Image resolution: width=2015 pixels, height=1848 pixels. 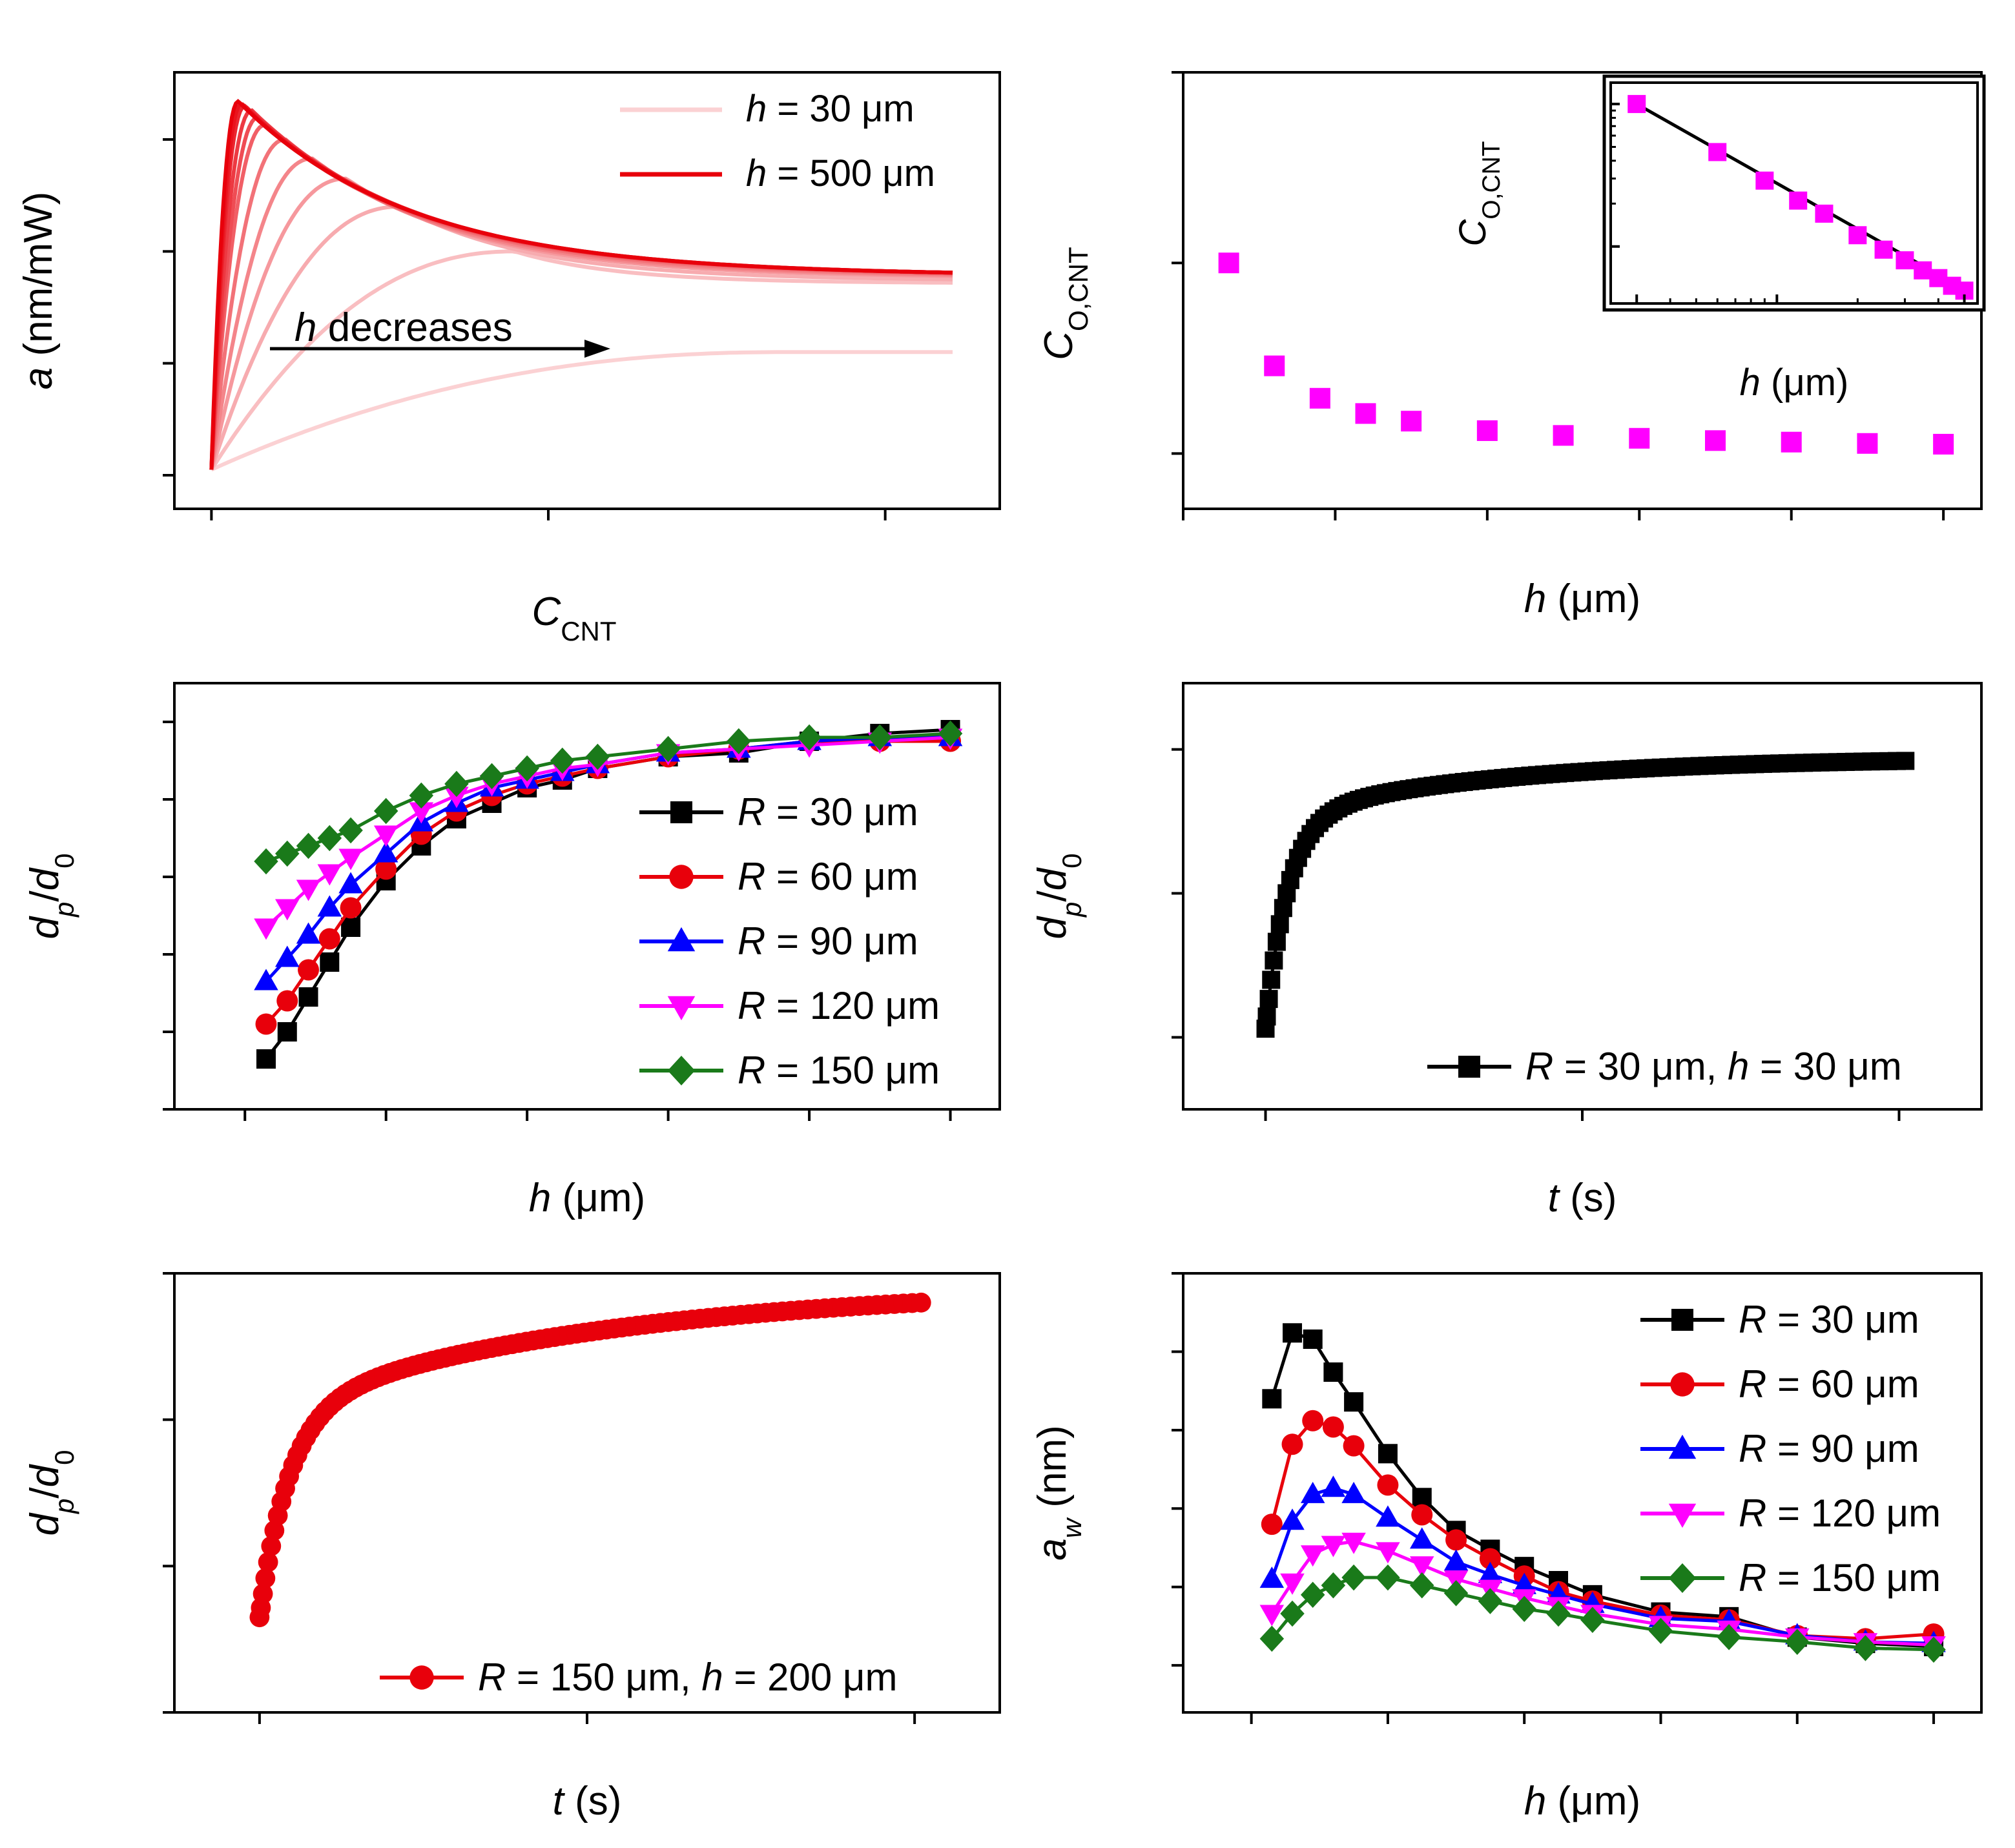 I want to click on x-axis-label-part-1: (μm), so click(x=1593, y=599).